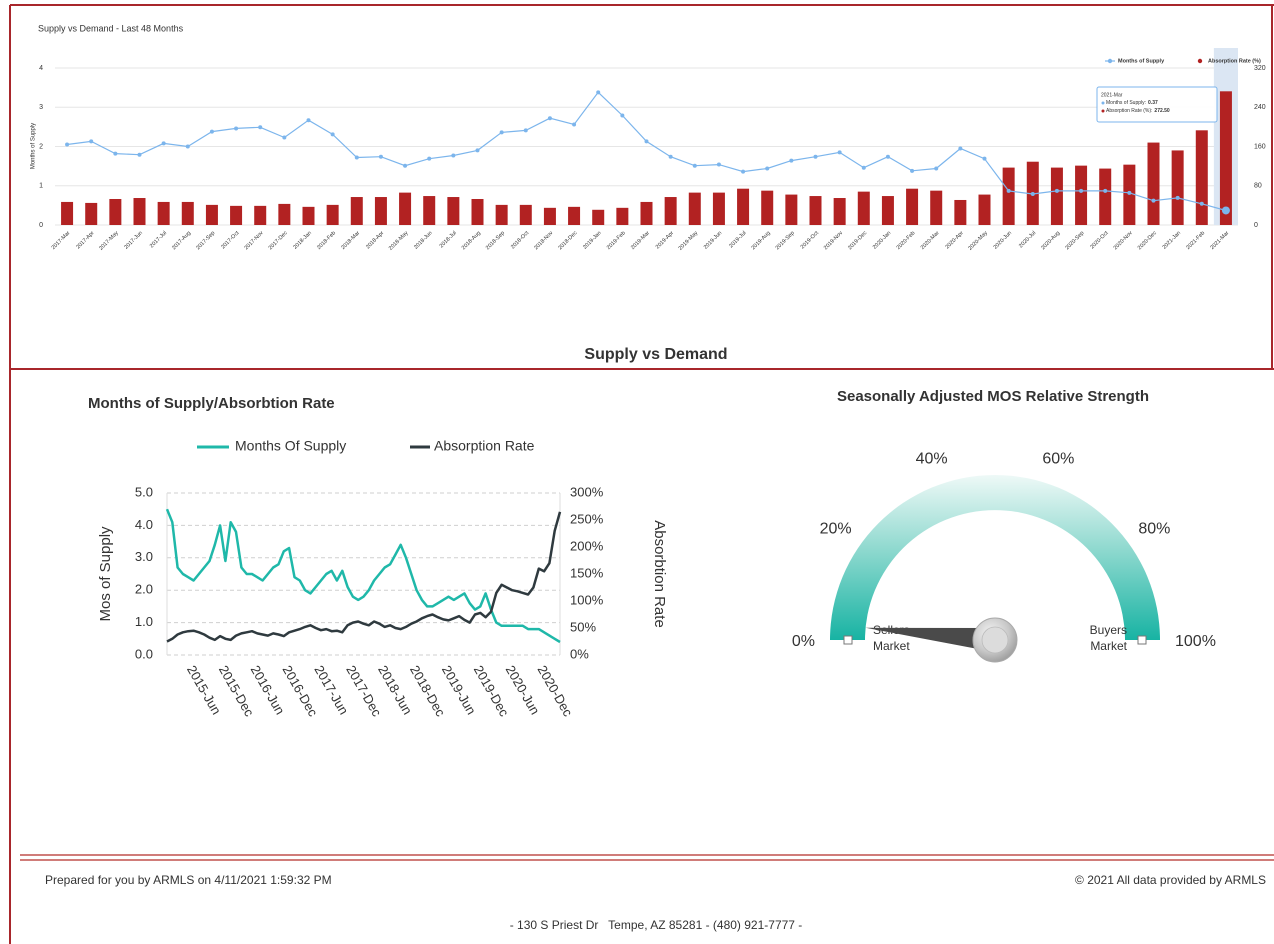 The width and height of the screenshot is (1274, 944). What do you see at coordinates (857, 240) in the screenshot?
I see `x-tick-label: 2019-Dec` at bounding box center [857, 240].